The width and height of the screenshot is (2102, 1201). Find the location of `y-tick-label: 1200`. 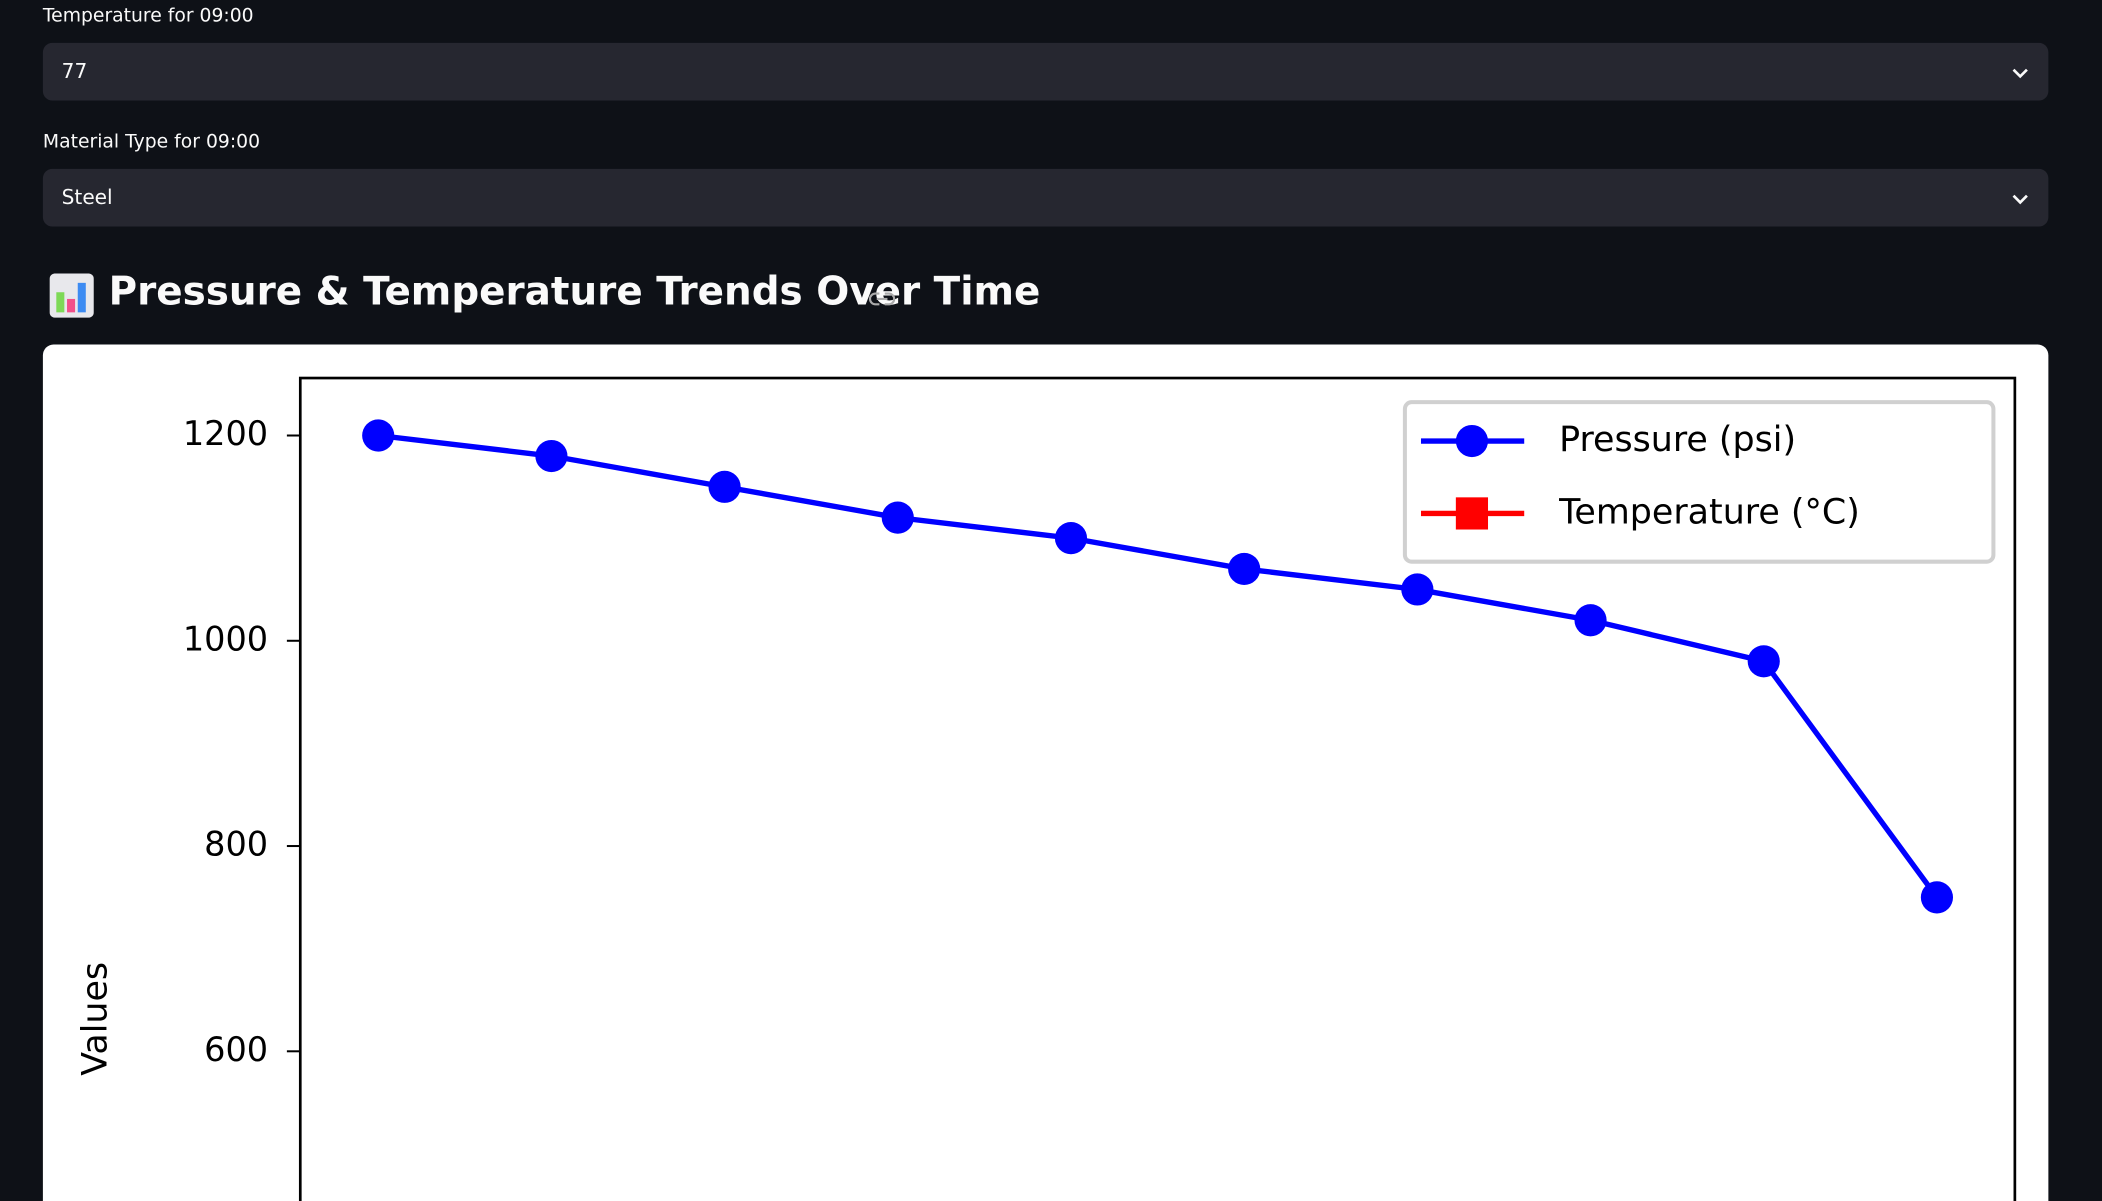

y-tick-label: 1200 is located at coordinates (225, 433).